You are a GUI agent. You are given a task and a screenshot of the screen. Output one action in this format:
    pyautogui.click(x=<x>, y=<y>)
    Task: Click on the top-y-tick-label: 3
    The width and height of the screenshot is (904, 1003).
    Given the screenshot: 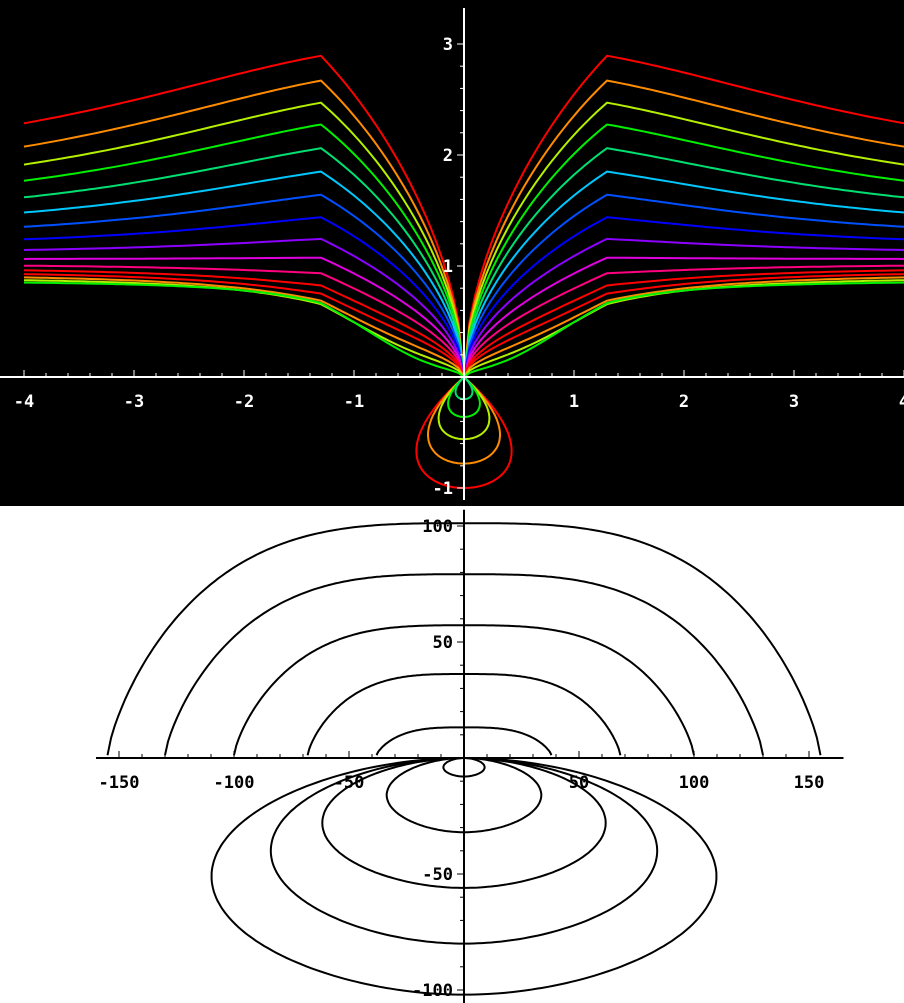 What is the action you would take?
    pyautogui.click(x=448, y=45)
    